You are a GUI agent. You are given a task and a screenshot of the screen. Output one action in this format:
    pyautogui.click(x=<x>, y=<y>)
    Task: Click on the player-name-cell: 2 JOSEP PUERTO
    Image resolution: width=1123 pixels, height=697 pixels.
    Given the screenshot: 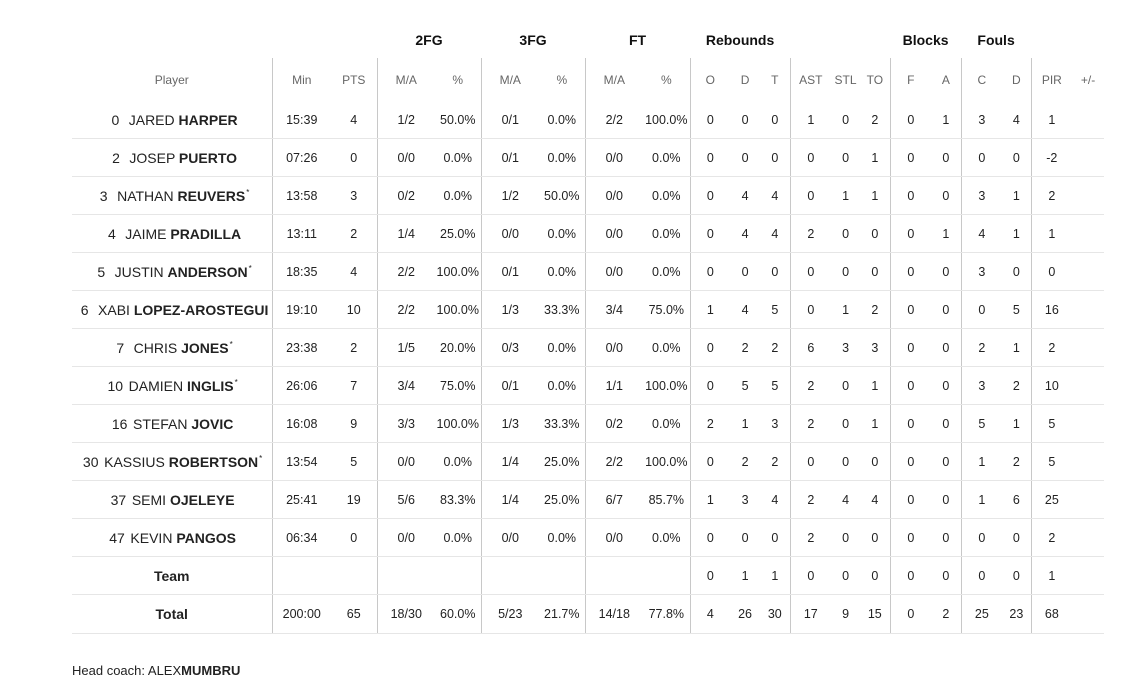 What is the action you would take?
    pyautogui.click(x=172, y=157)
    